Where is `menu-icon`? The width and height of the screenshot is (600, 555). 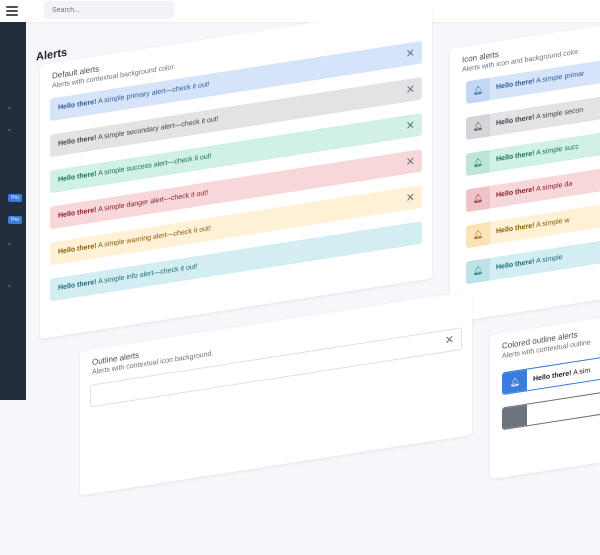
menu-icon is located at coordinates (12, 11).